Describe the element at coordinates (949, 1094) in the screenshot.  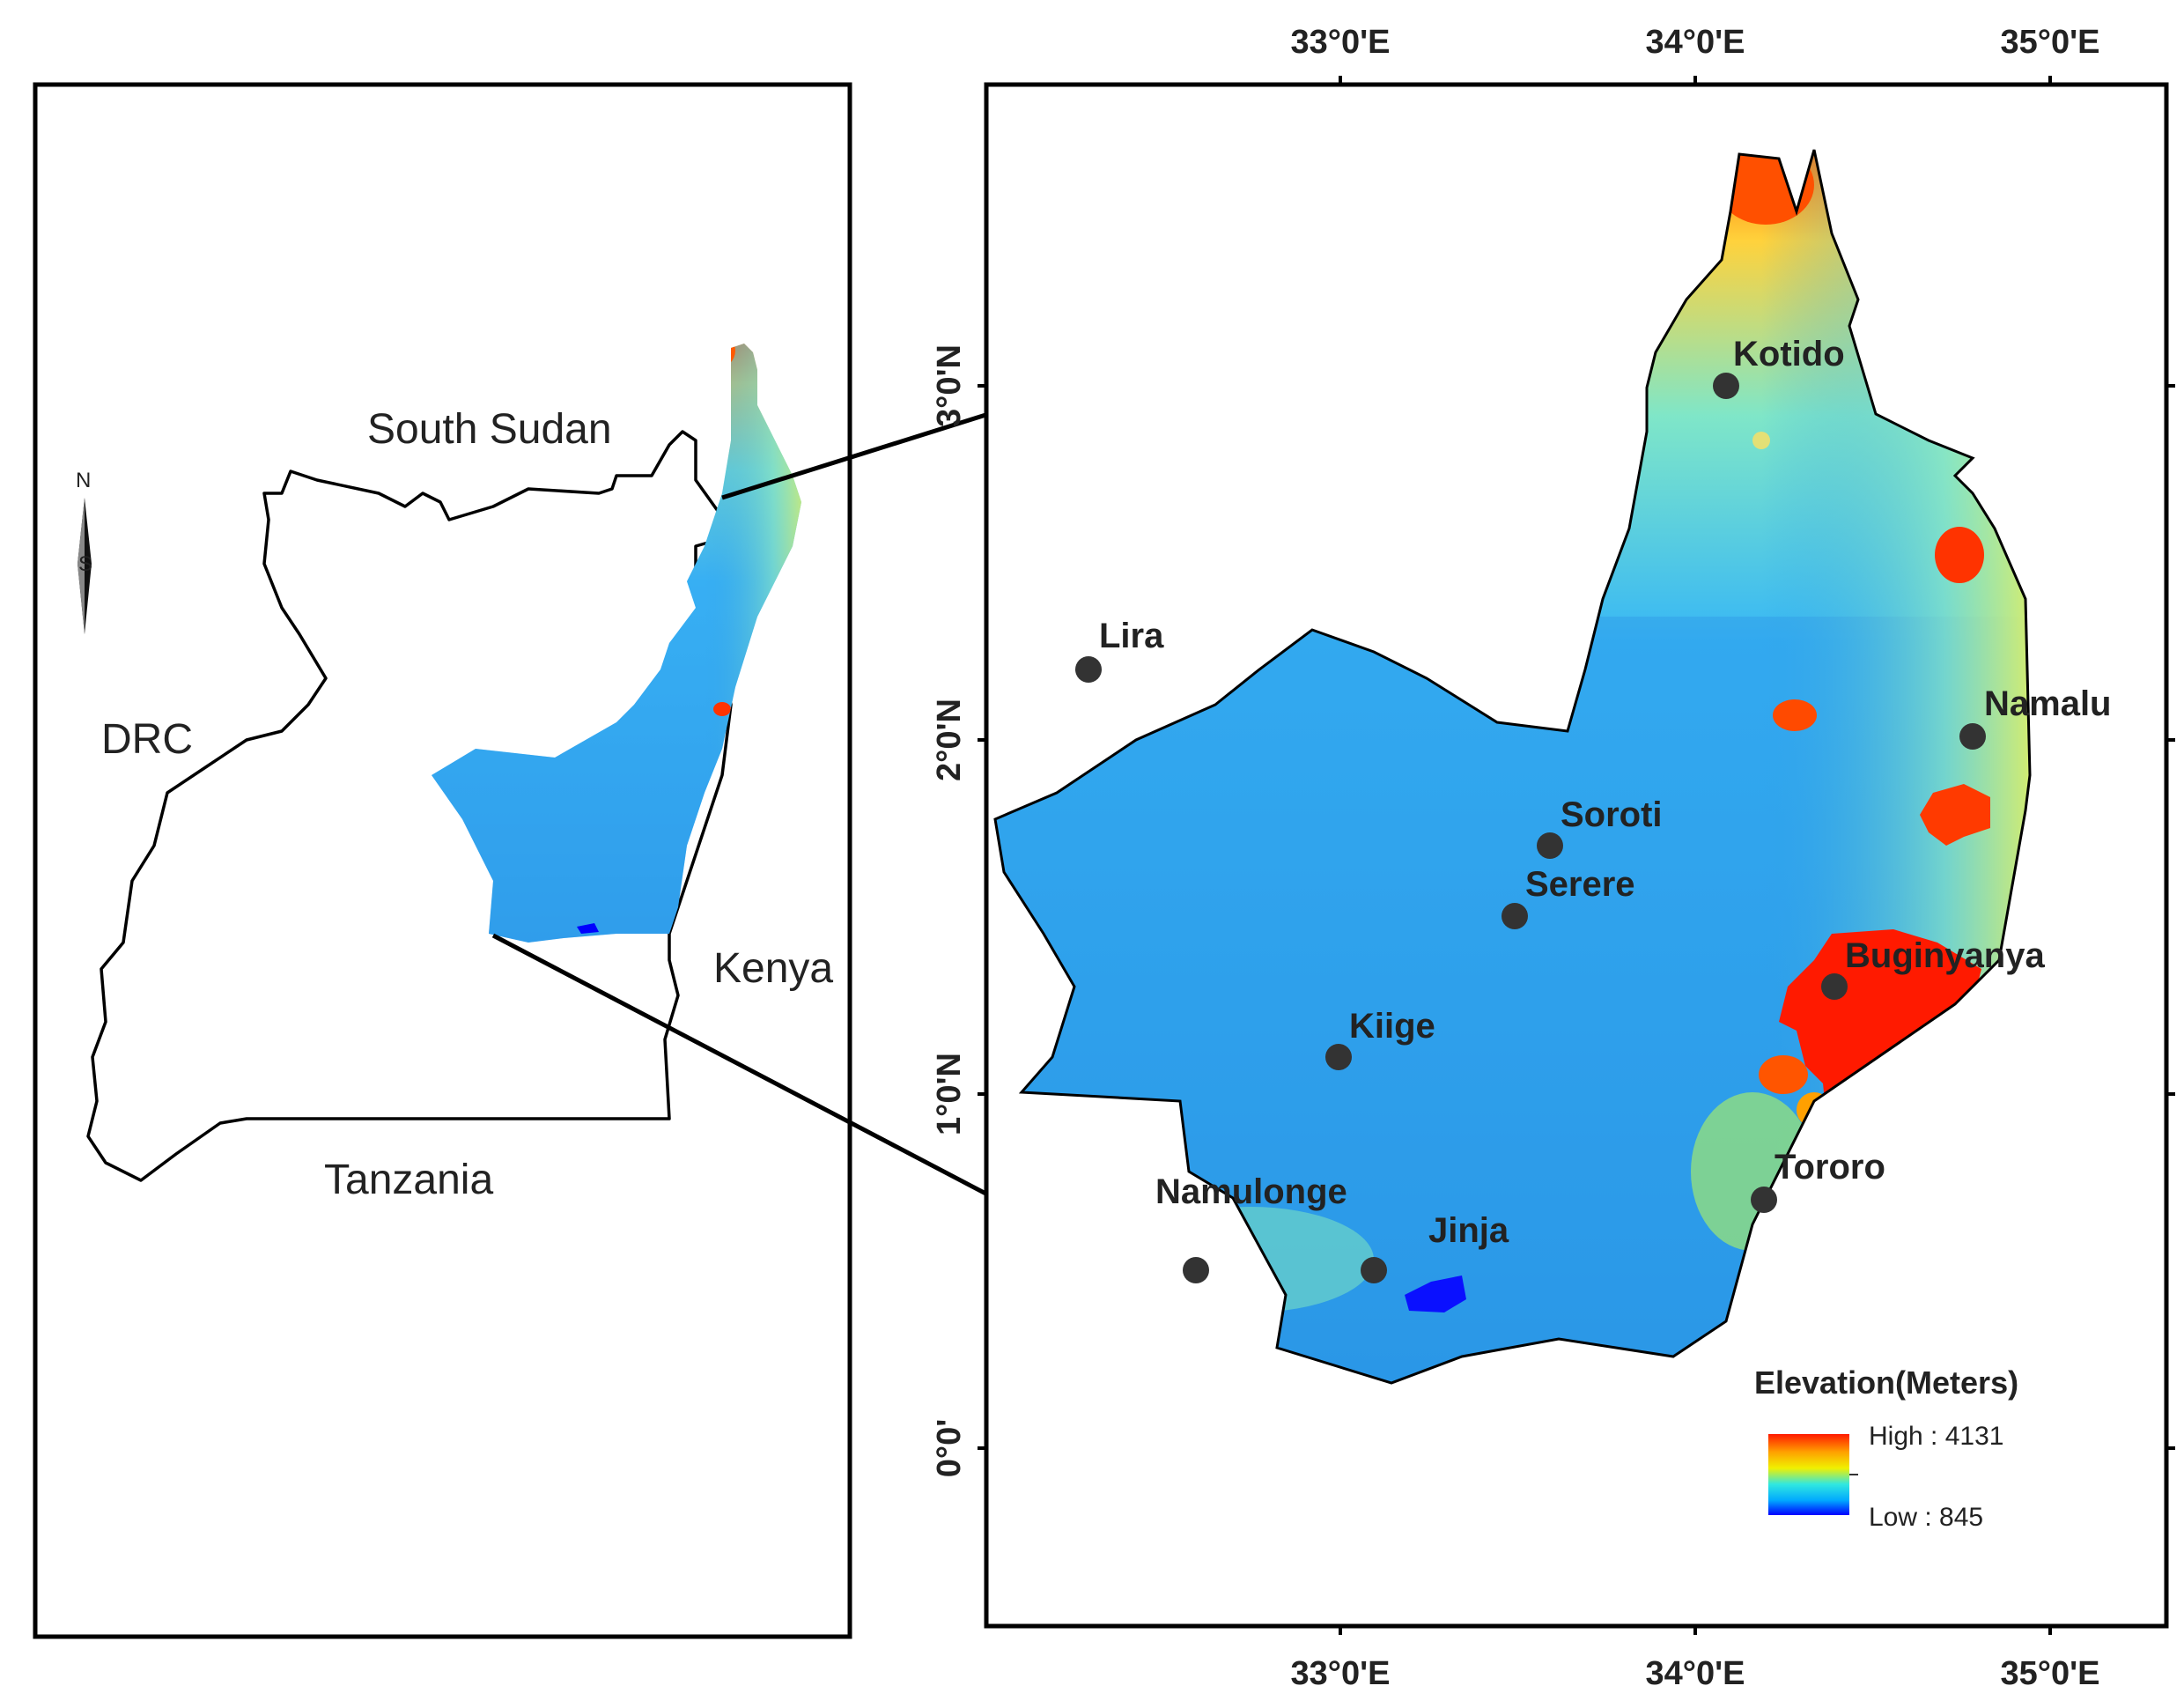
I see `left-axis-label-1n: 1°0'N` at that location.